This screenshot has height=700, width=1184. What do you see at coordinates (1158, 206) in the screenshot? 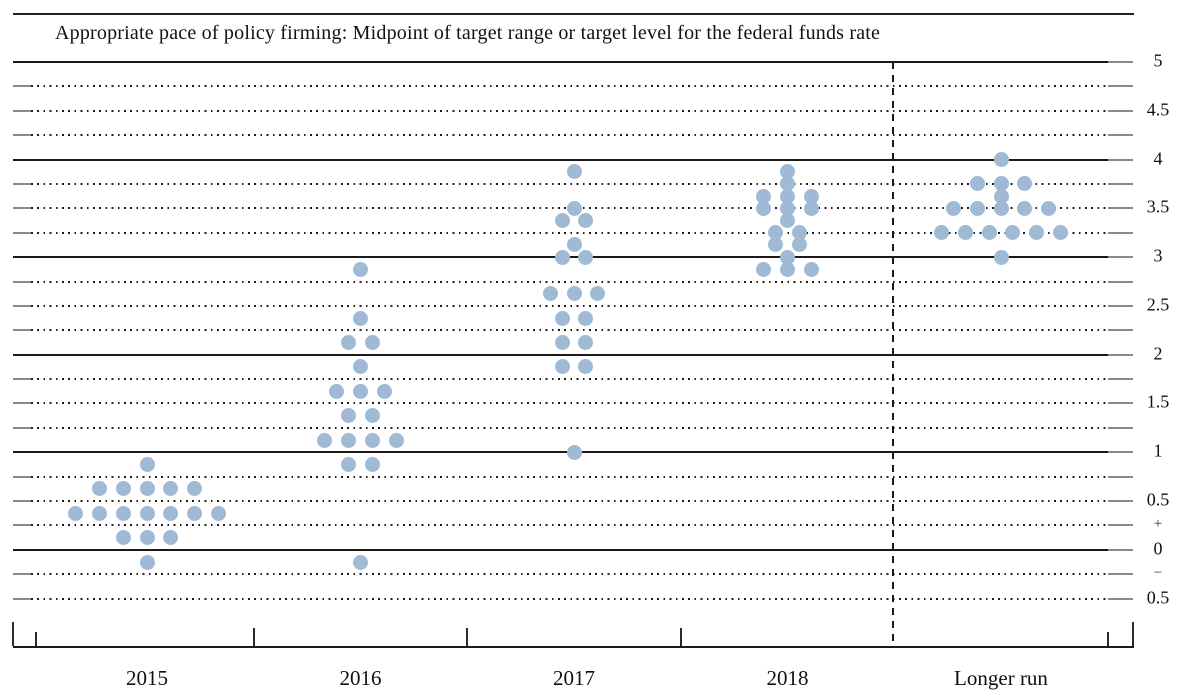
I see `y-axis-label: 3.5` at bounding box center [1158, 206].